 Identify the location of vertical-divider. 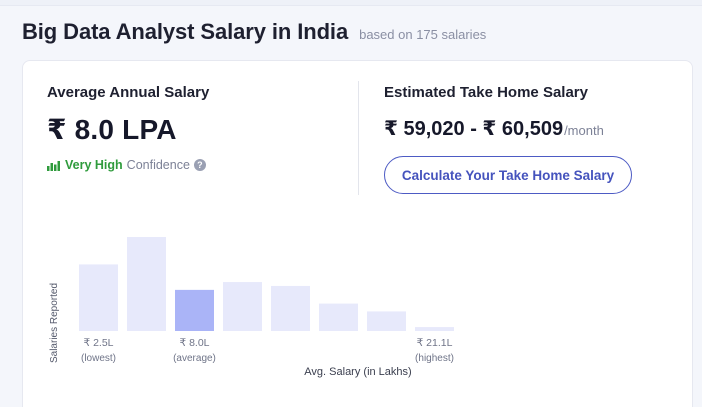
(358, 138).